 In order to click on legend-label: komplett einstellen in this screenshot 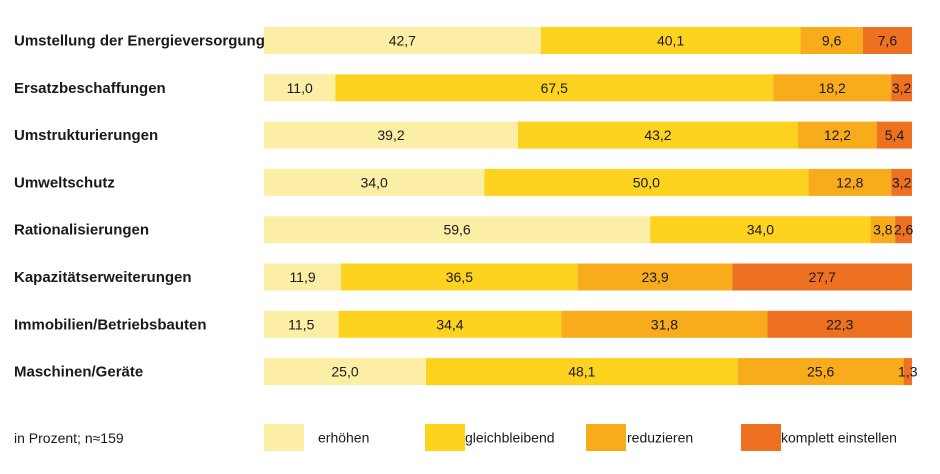, I will do `click(839, 438)`.